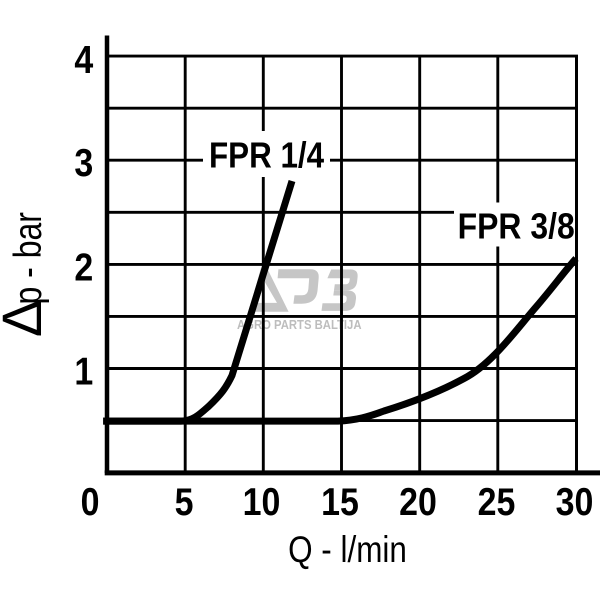  Describe the element at coordinates (418, 502) in the screenshot. I see `svg-text: 20` at that location.